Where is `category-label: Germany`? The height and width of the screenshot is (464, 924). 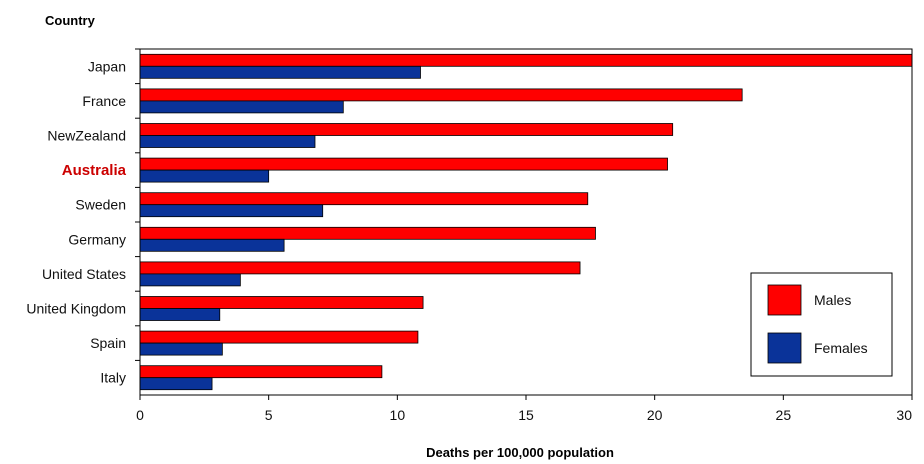
category-label: Germany is located at coordinates (97, 239).